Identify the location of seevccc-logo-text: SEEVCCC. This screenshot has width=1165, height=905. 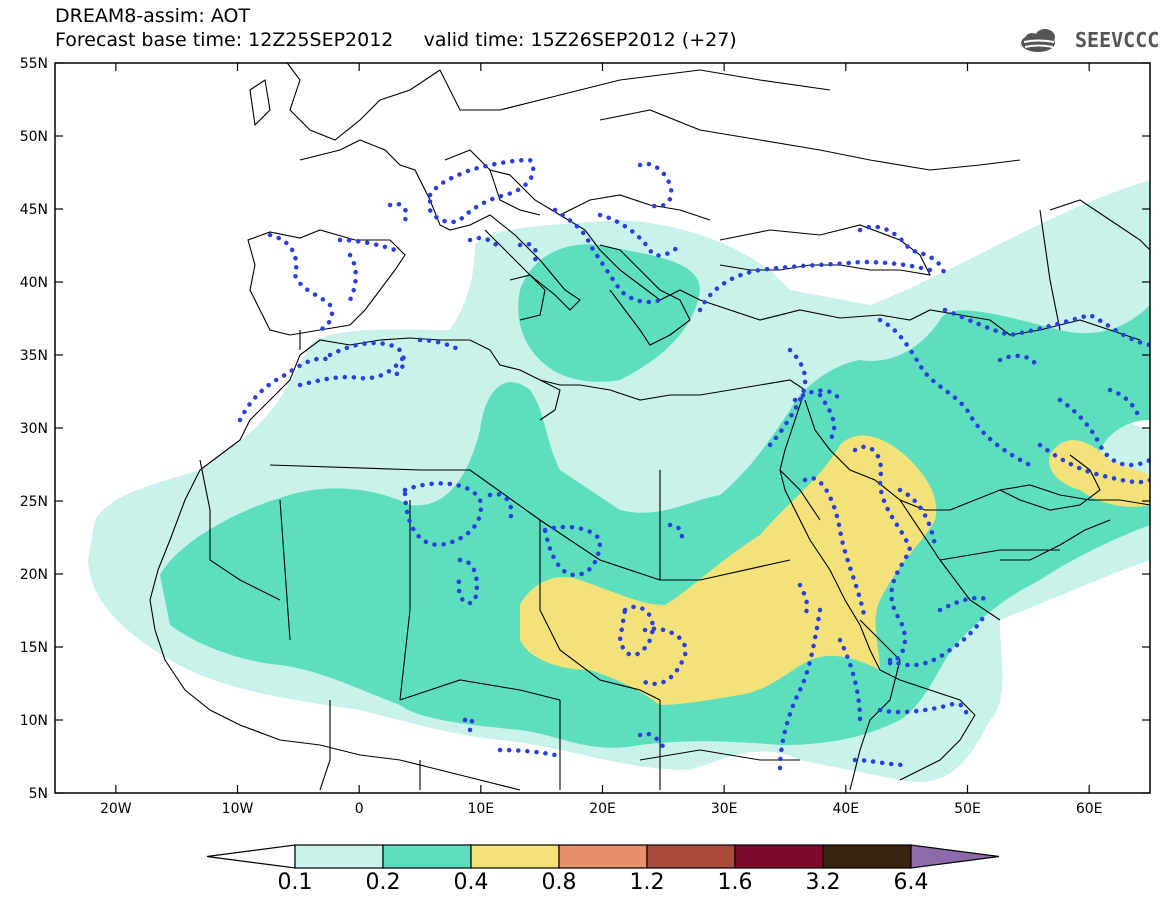
(1117, 40).